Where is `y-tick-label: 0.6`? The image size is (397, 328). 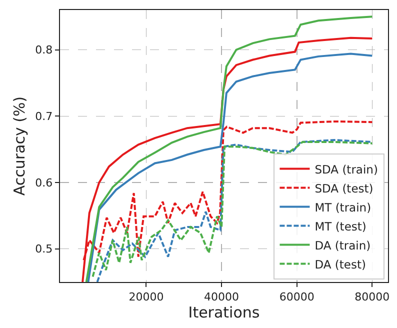
y-tick-label: 0.6 is located at coordinates (44, 183).